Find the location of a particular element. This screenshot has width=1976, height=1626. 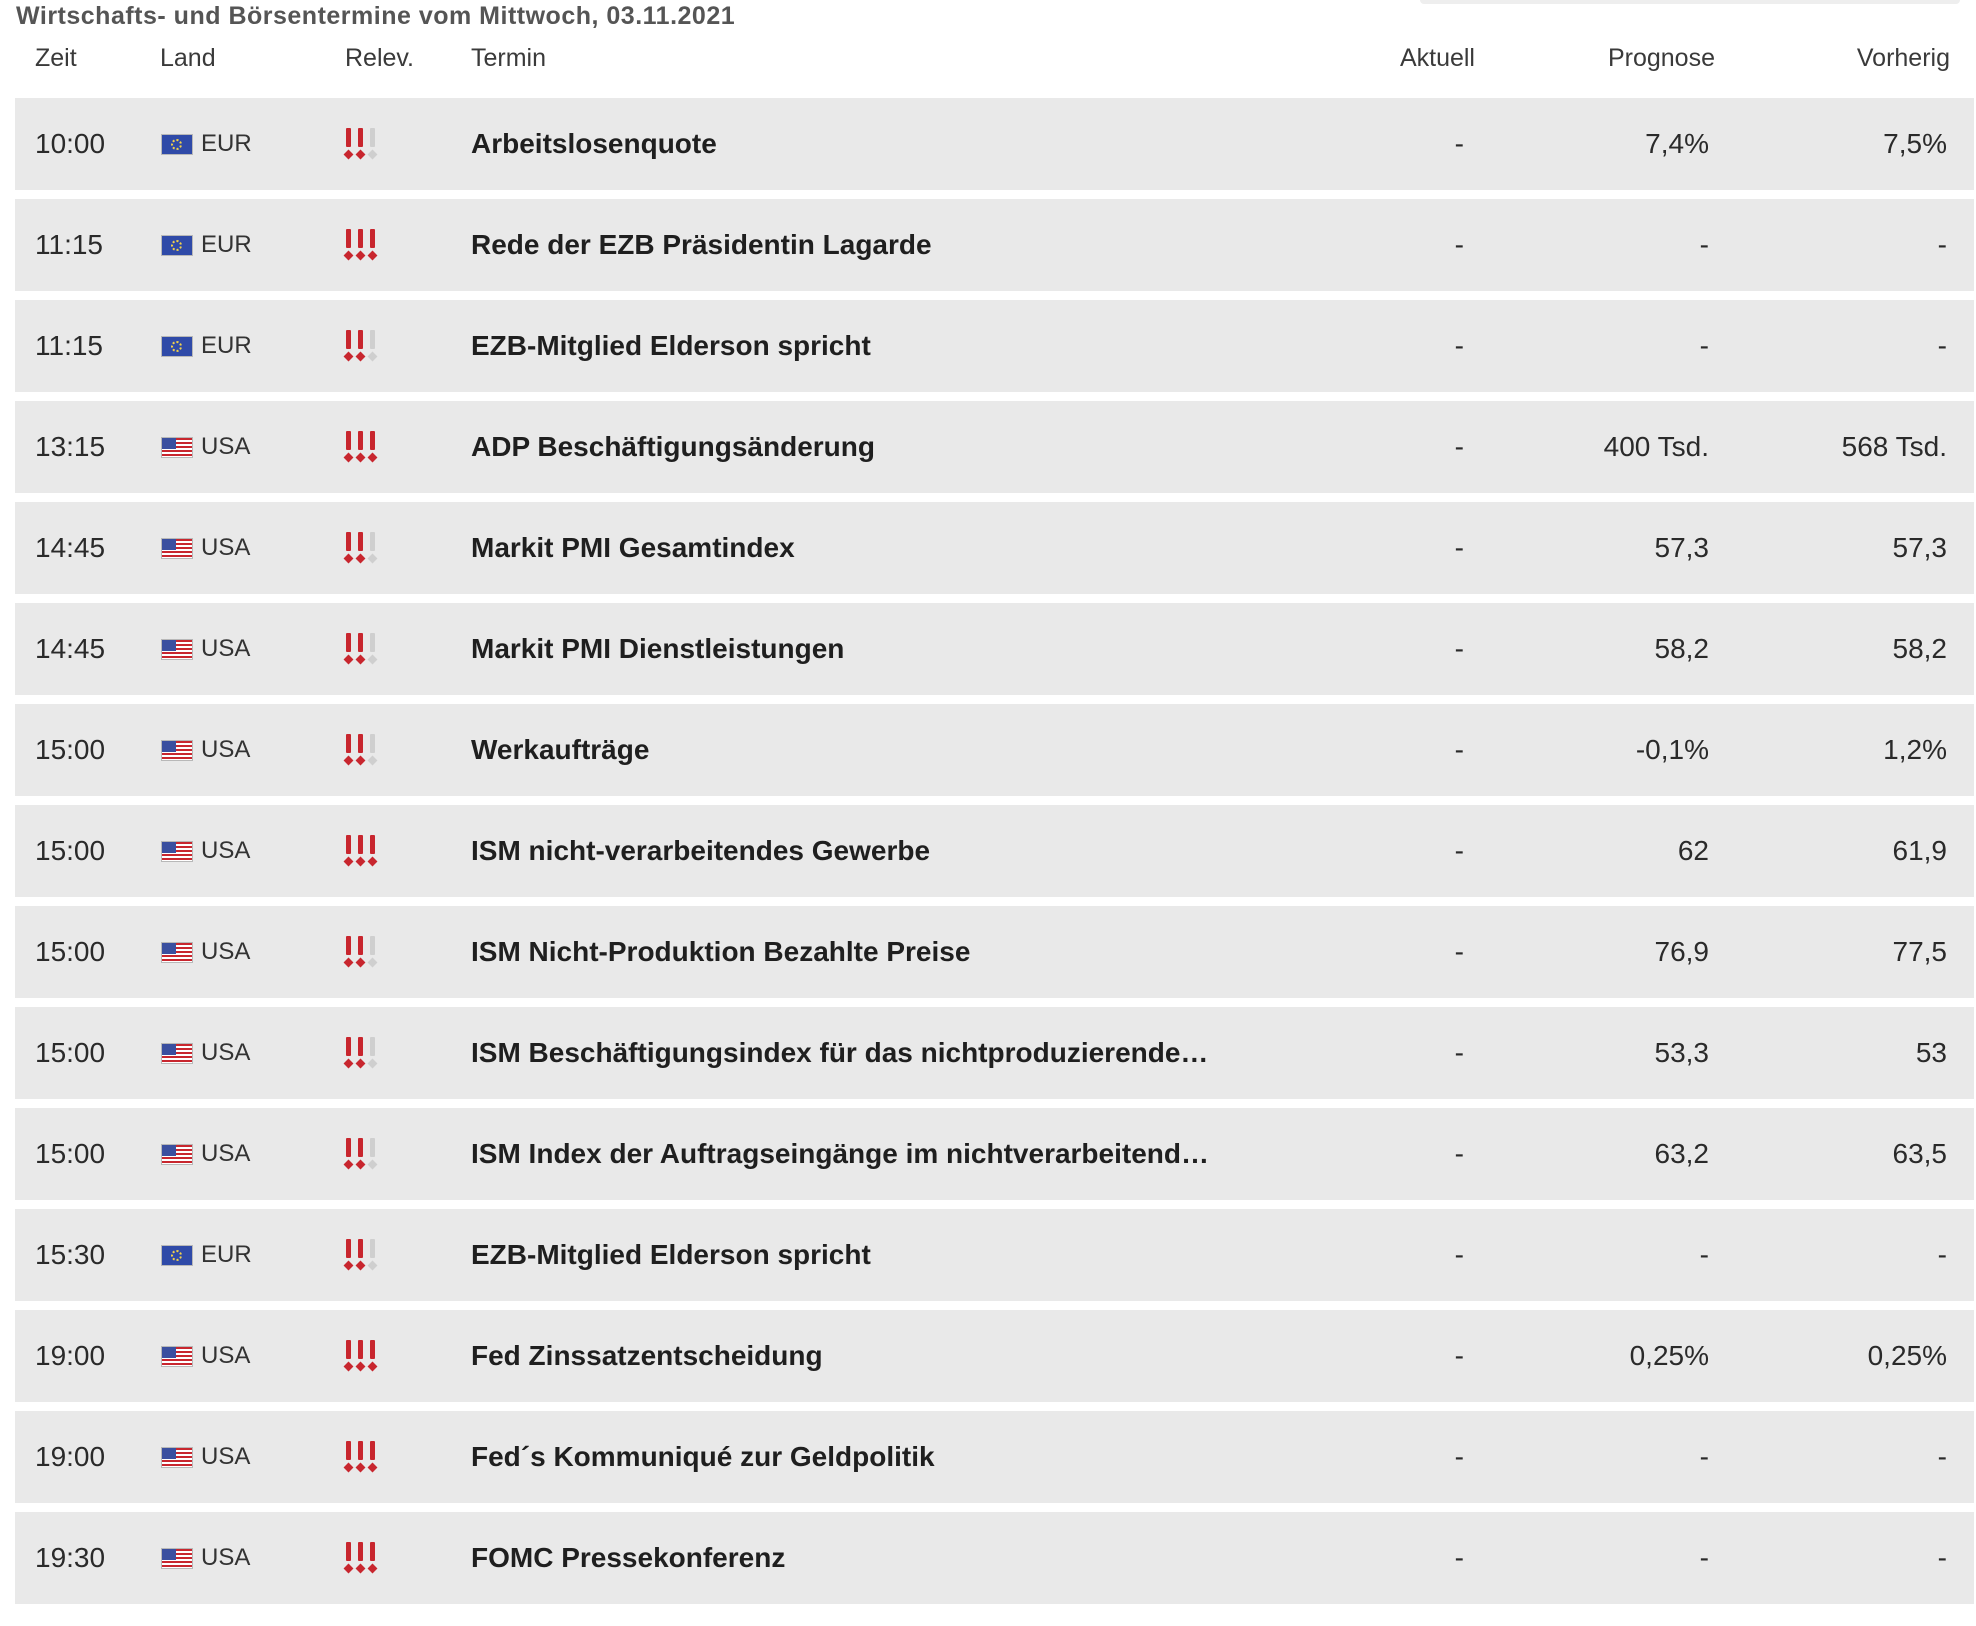

event-cell: Markit PMI Dienstleistungen is located at coordinates (658, 648).